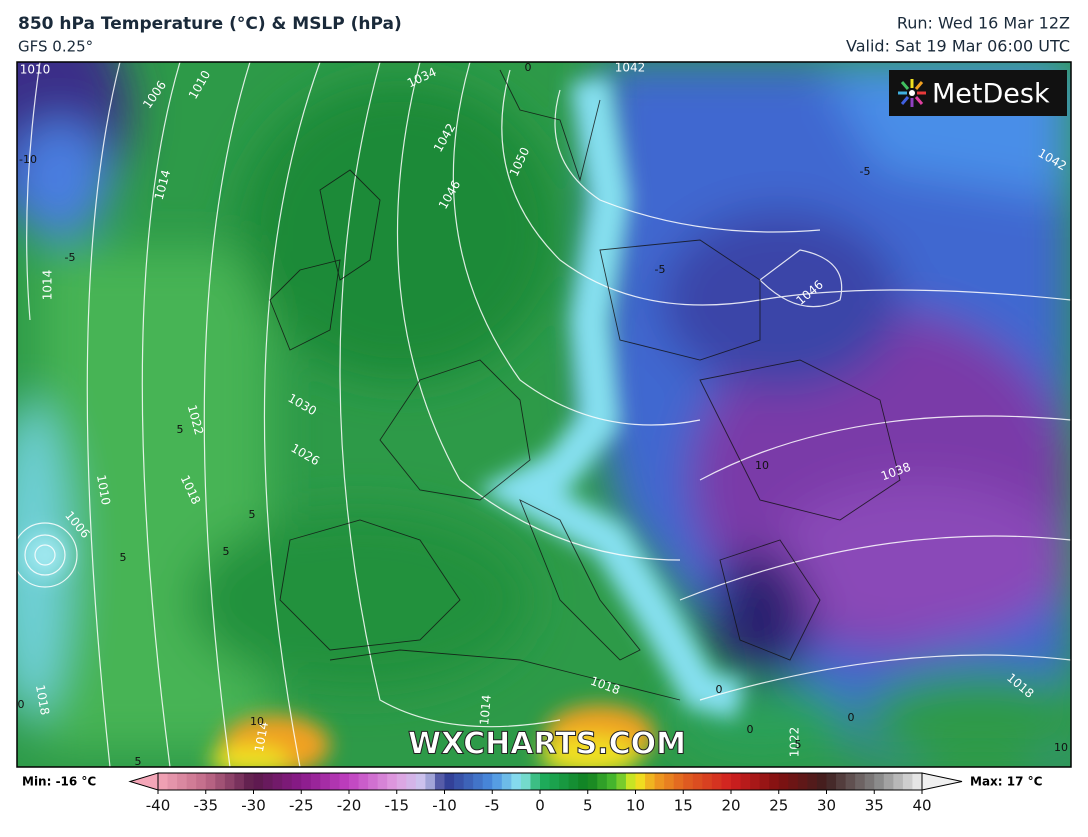 This screenshot has height=837, width=1088. What do you see at coordinates (958, 46) in the screenshot?
I see `valid-time: Valid: Sat 19 Mar 06:00 UTC` at bounding box center [958, 46].